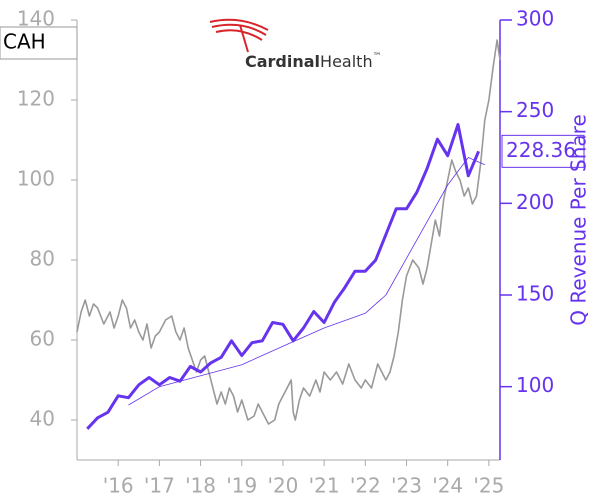 This screenshot has height=504, width=600. I want to click on x-tick-label: '22, so click(365, 486).